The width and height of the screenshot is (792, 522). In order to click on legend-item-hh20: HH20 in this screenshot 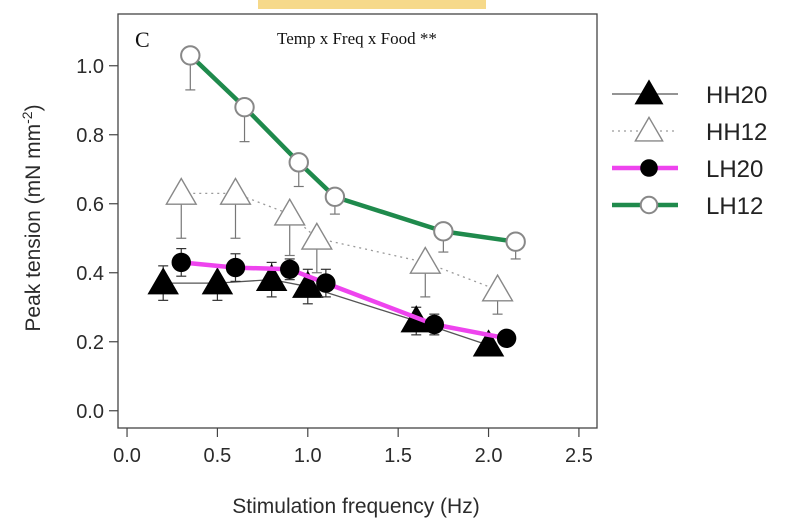, I will do `click(689, 94)`.